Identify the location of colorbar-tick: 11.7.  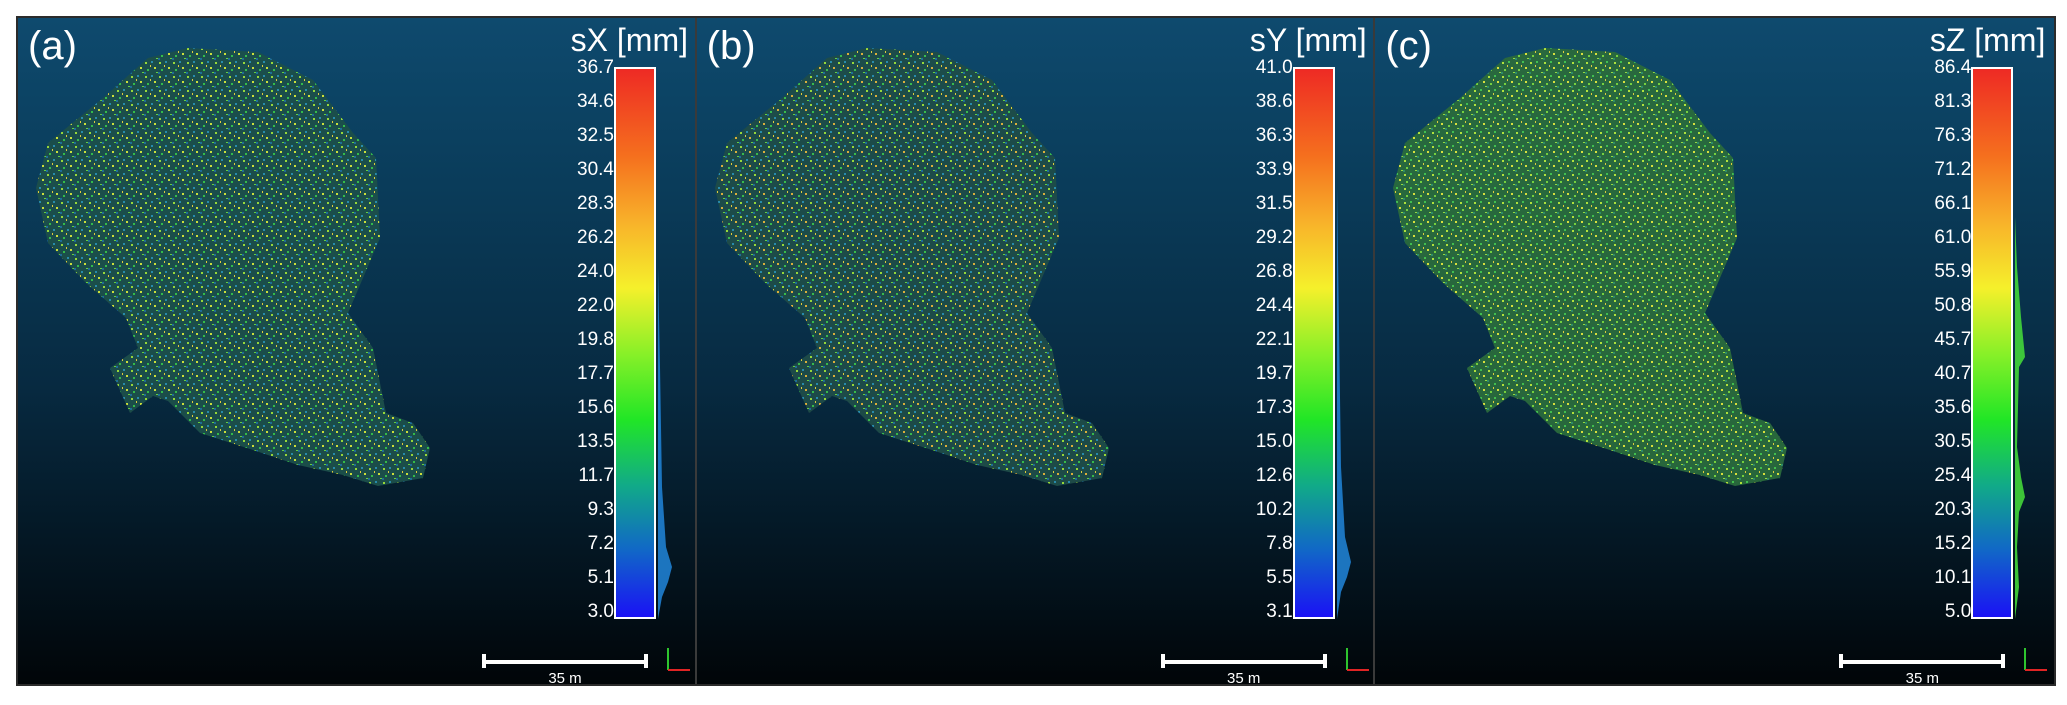
(596, 475).